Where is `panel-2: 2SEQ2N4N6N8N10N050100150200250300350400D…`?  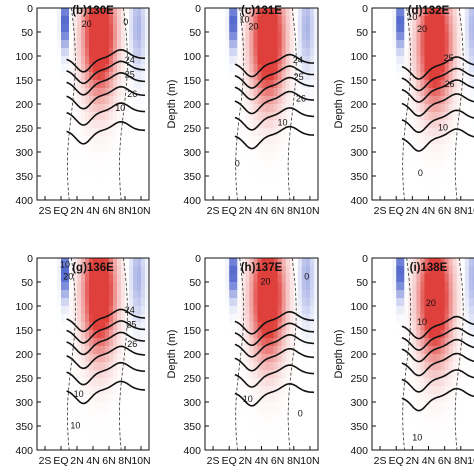 panel-2: 2SEQ2N4N6N8N10N050100150200250300350400D… is located at coordinates (403, 110).